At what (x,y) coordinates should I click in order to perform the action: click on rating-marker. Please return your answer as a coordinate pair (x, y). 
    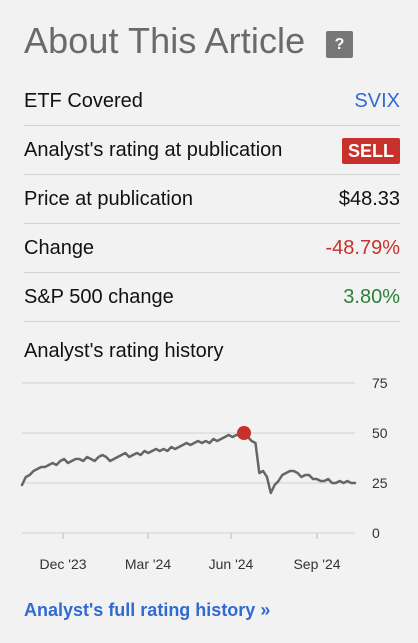
    Looking at the image, I should click on (244, 433).